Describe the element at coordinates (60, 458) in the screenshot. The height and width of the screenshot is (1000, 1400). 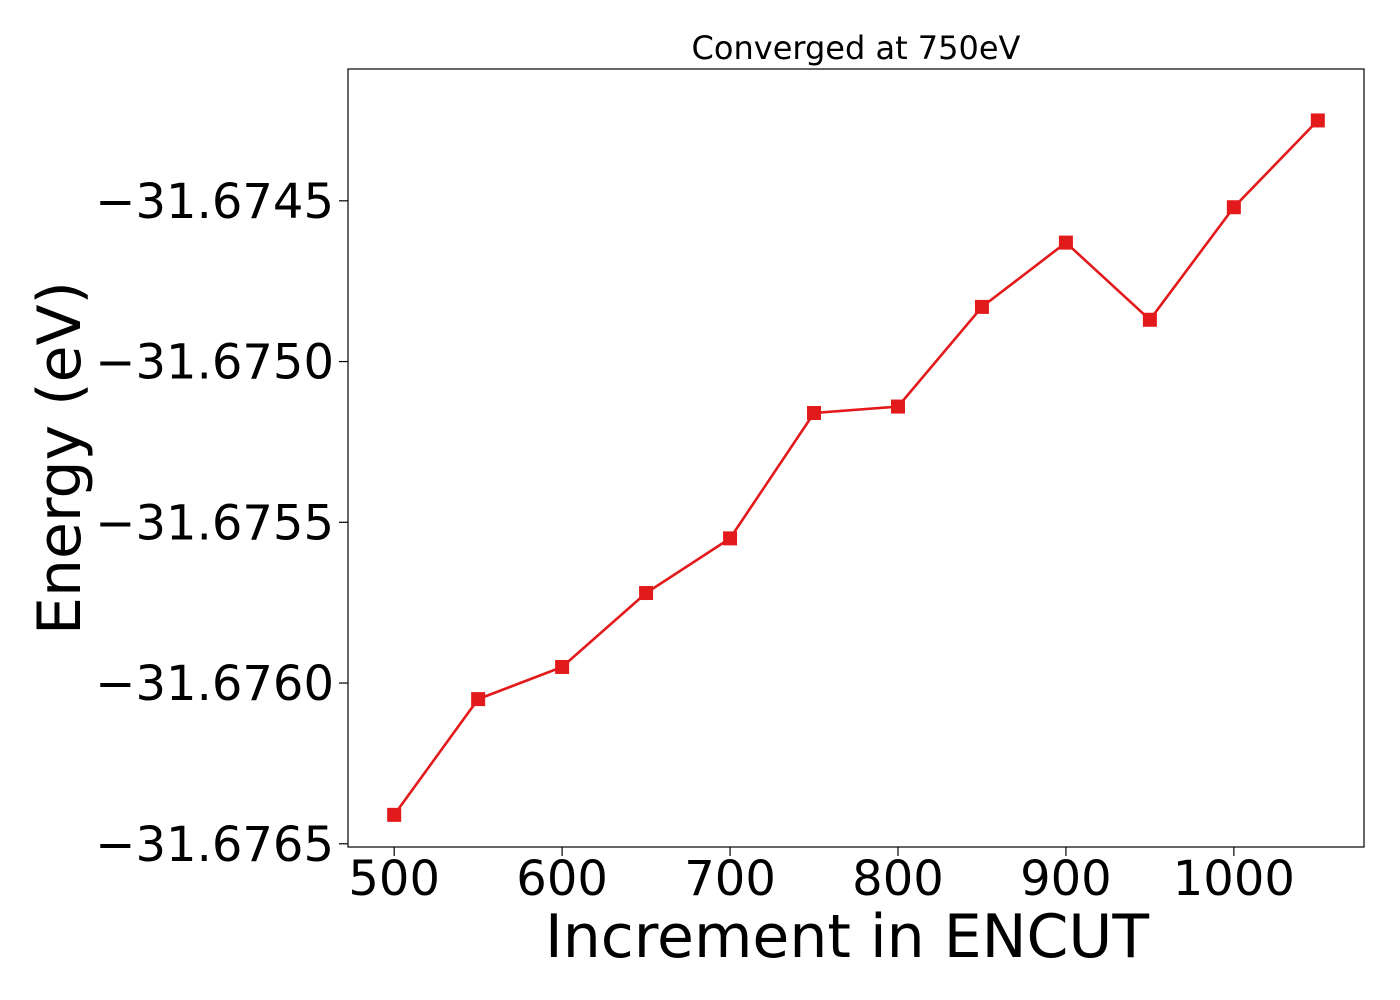
I see `y-axis-label: Energy (eV)` at that location.